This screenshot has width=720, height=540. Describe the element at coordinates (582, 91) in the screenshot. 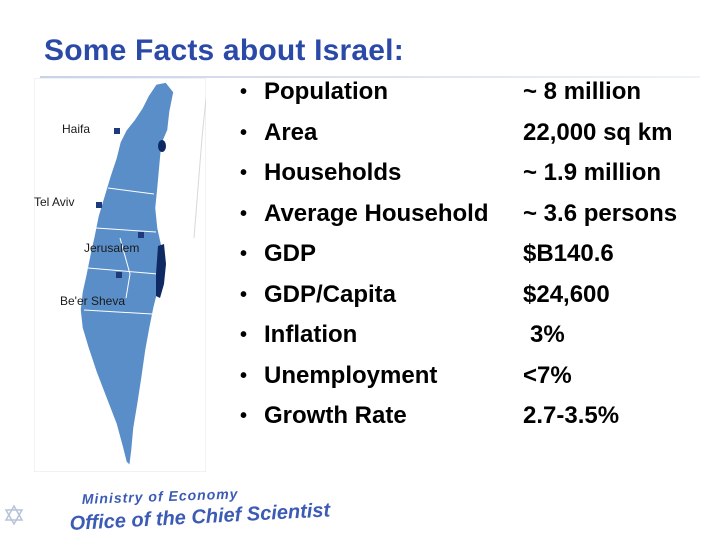

I see `fact-value: ~ 8 million` at that location.